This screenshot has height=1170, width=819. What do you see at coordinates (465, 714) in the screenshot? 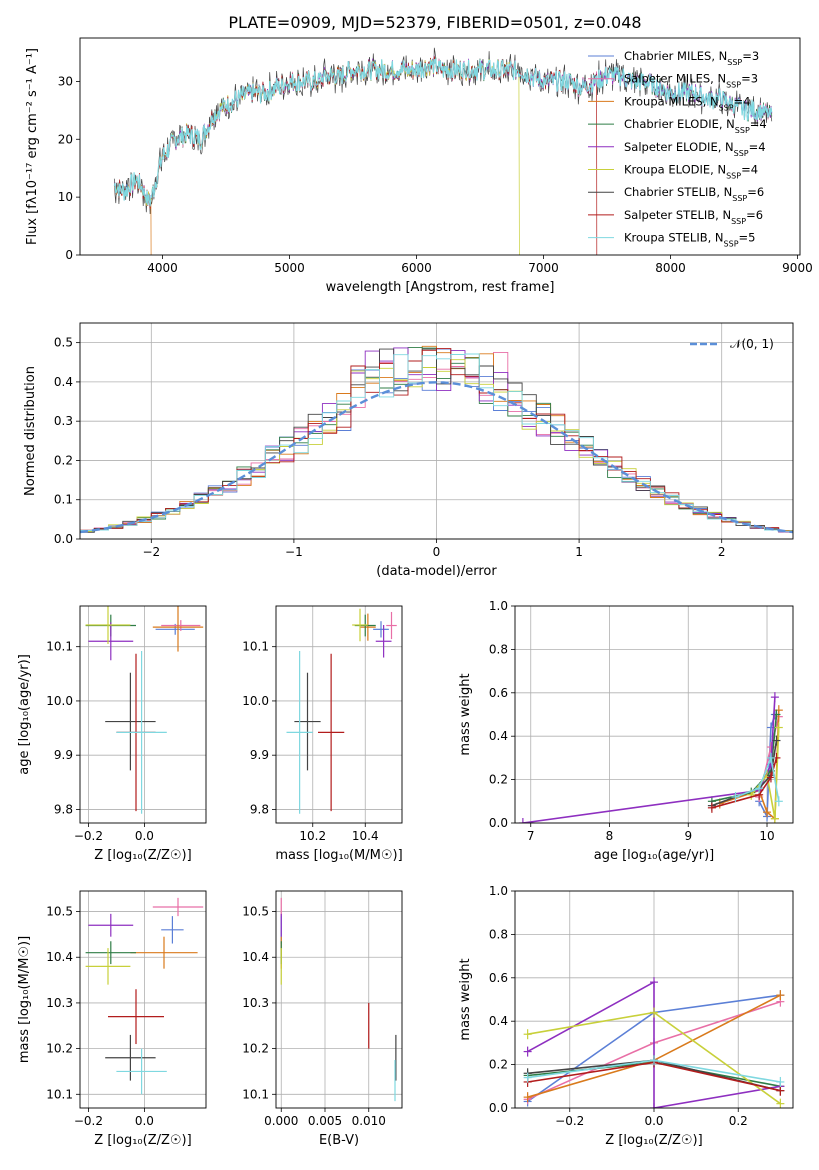
I see `y-axis-label: mass weight` at bounding box center [465, 714].